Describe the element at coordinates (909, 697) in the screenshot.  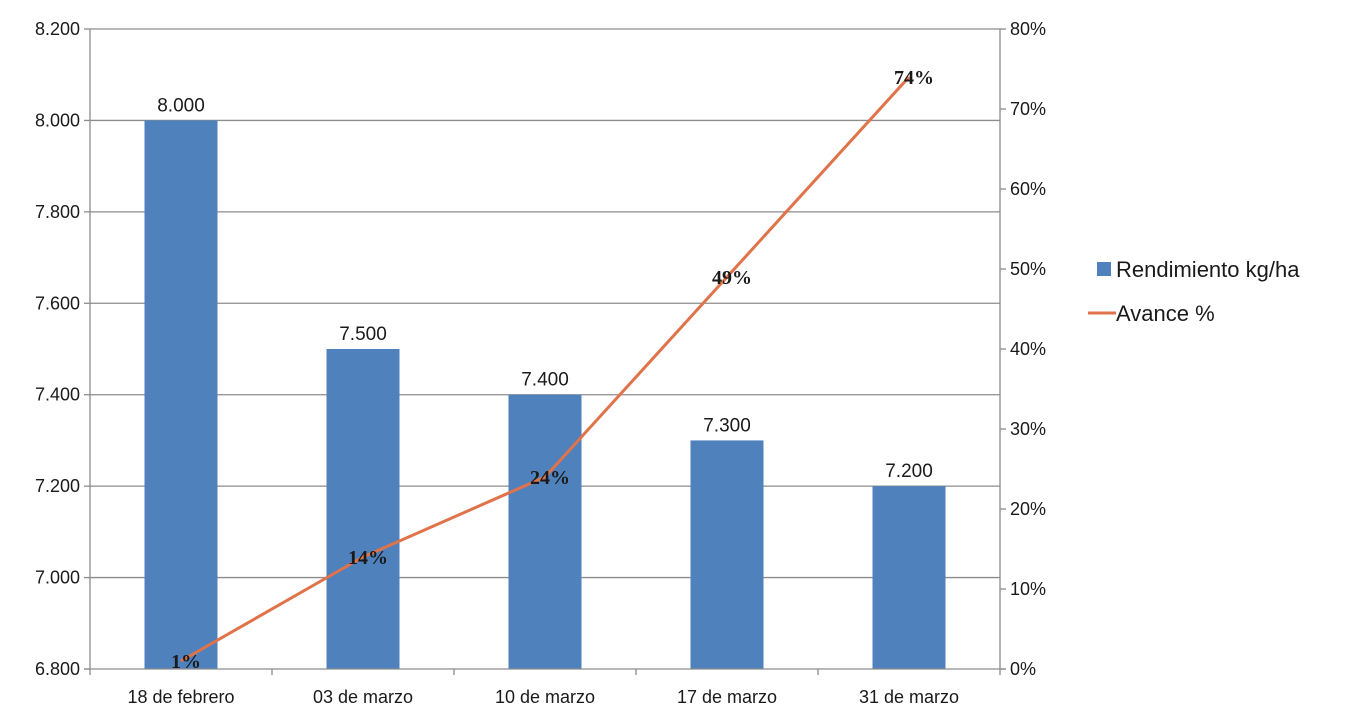
I see `x-tick-label: 31 de marzo` at that location.